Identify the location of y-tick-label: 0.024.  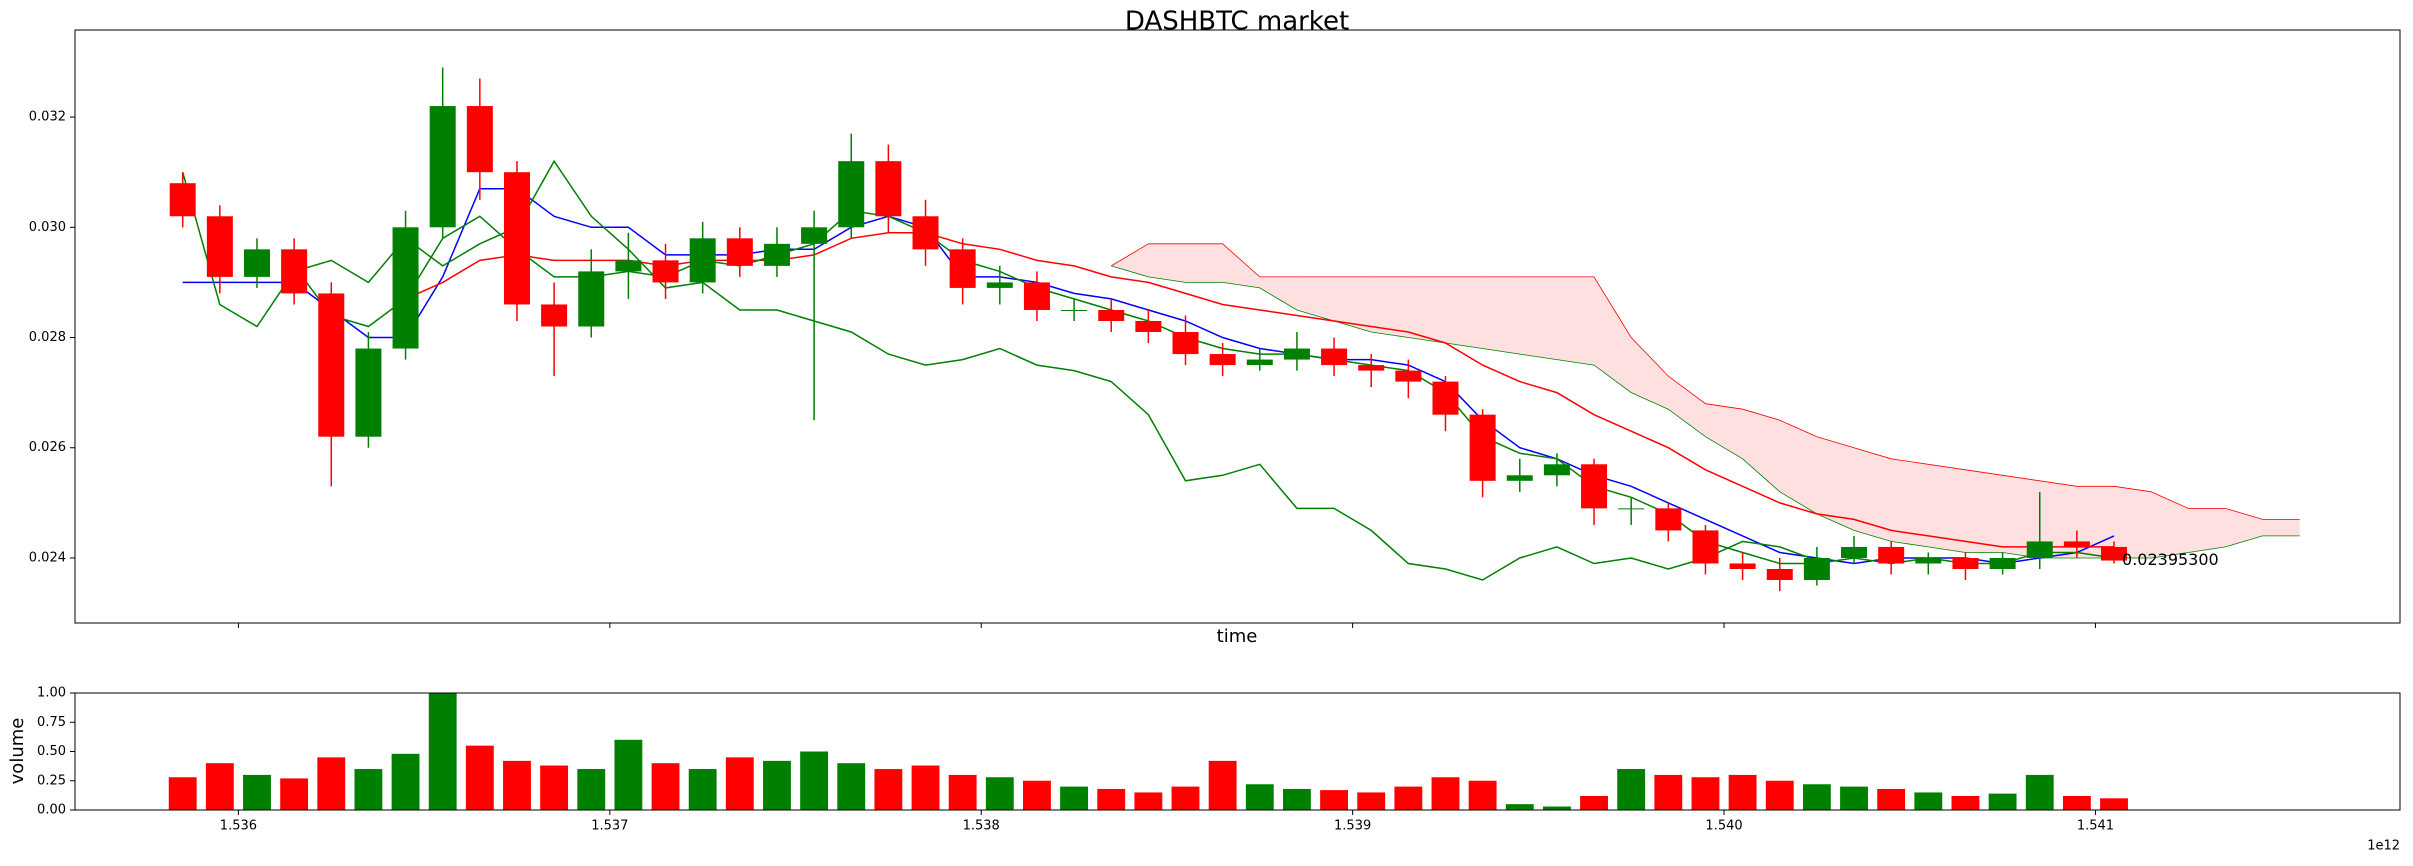
(47, 557).